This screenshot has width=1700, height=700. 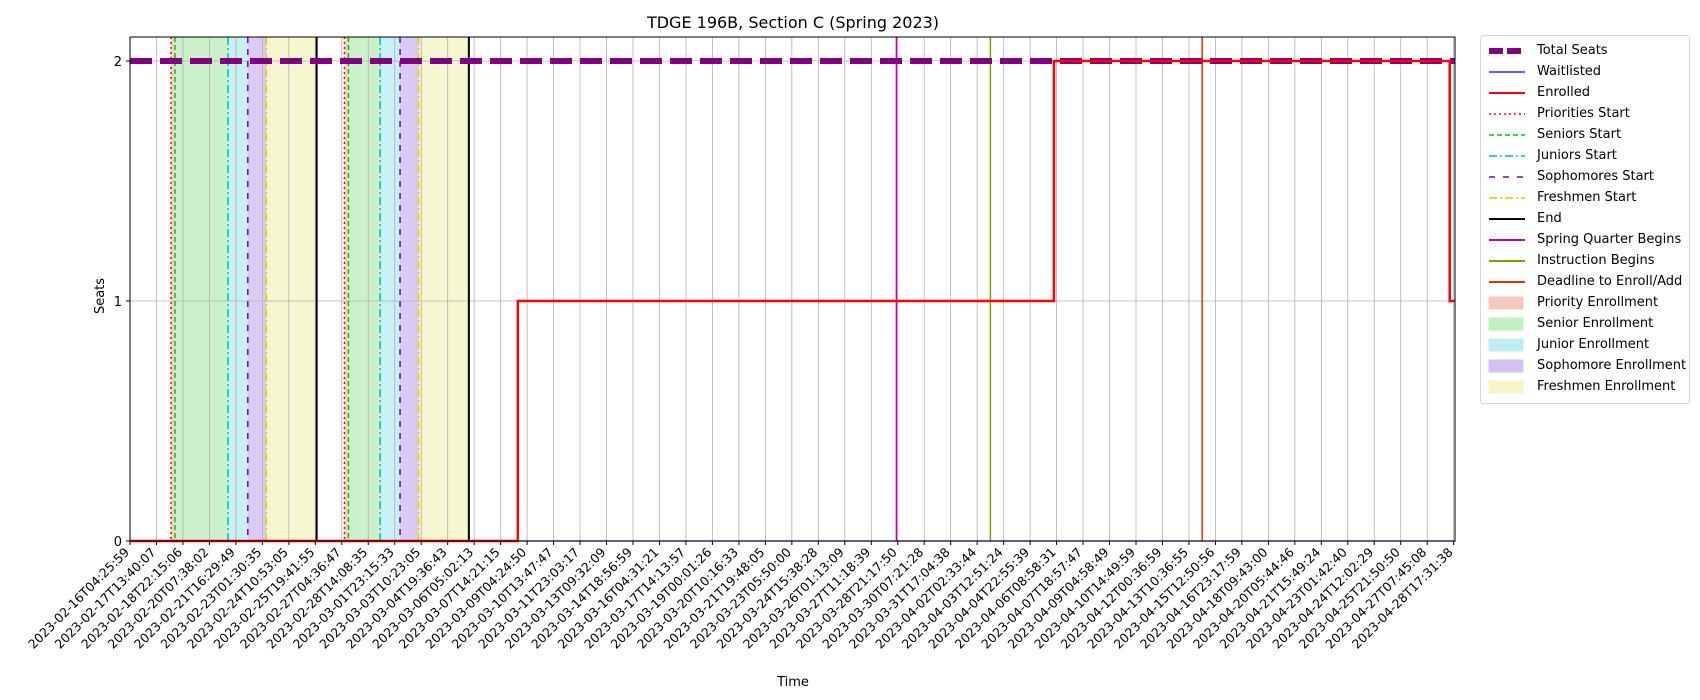 I want to click on legend-item: Deadline to Enroll/Add, so click(x=1585, y=281).